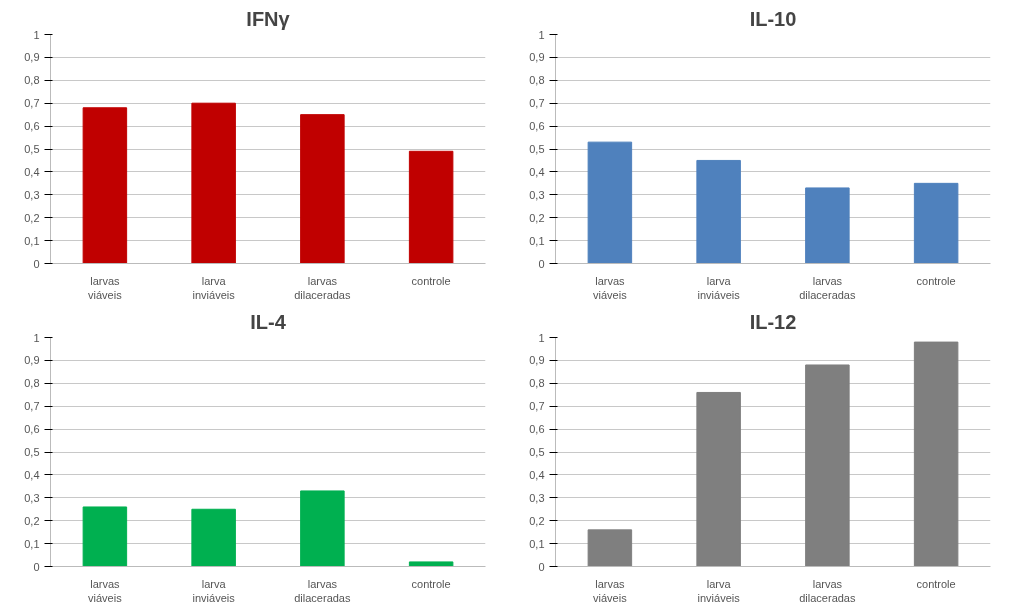  I want to click on chart-title: IL-4, so click(268, 321).